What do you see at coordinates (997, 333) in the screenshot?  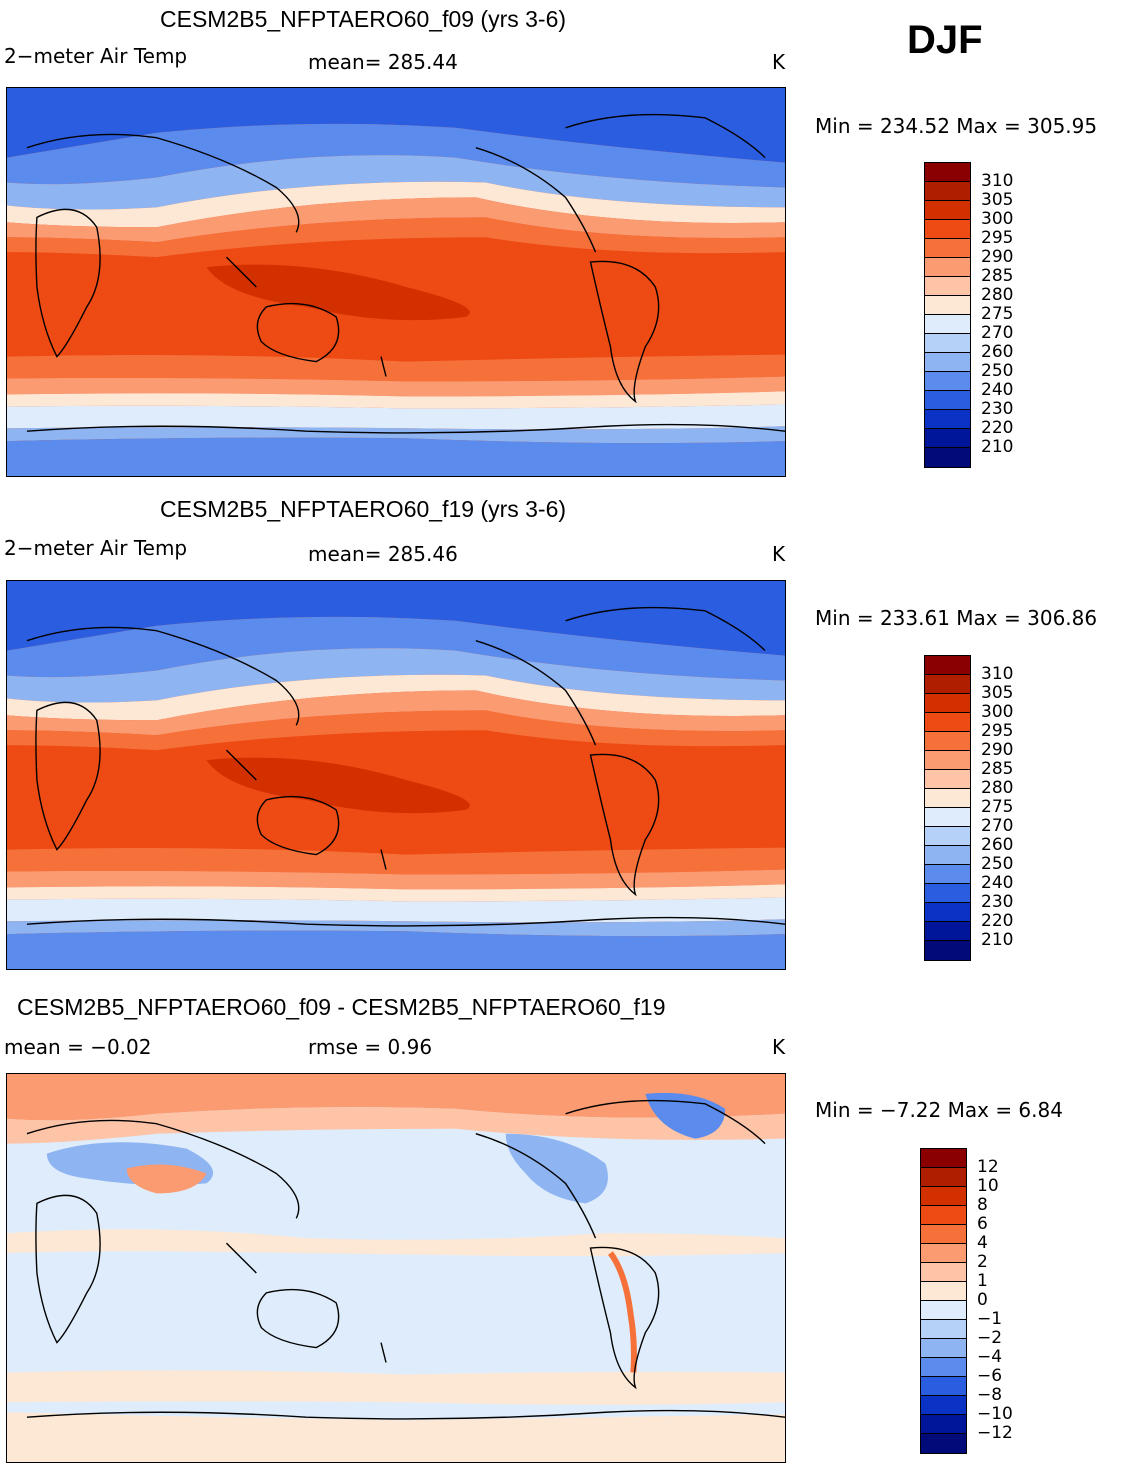 I see `panel-1-colorbar-tick-label: 270` at bounding box center [997, 333].